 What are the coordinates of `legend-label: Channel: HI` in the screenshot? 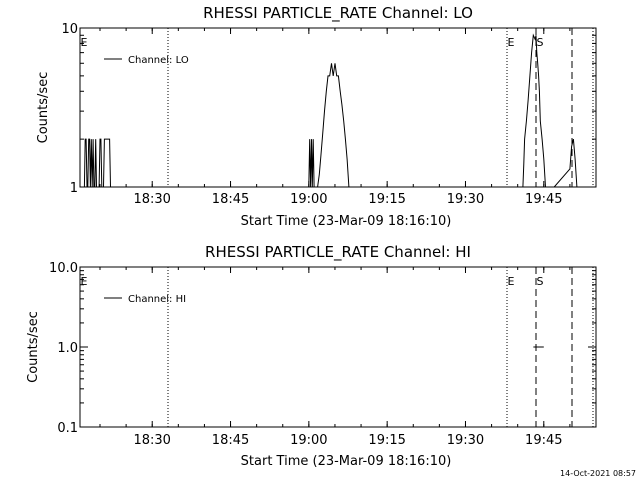 It's located at (157, 299).